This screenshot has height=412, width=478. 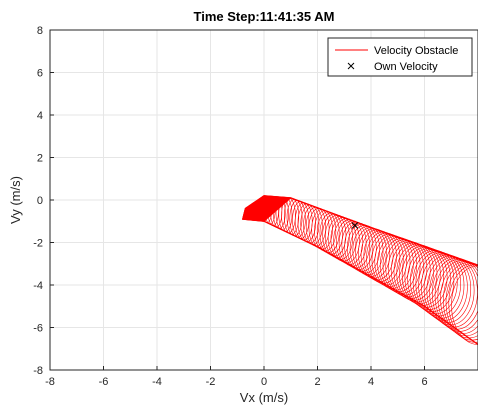 I want to click on legend-label-velocity-obstacle: Velocity Obstacle, so click(x=416, y=51).